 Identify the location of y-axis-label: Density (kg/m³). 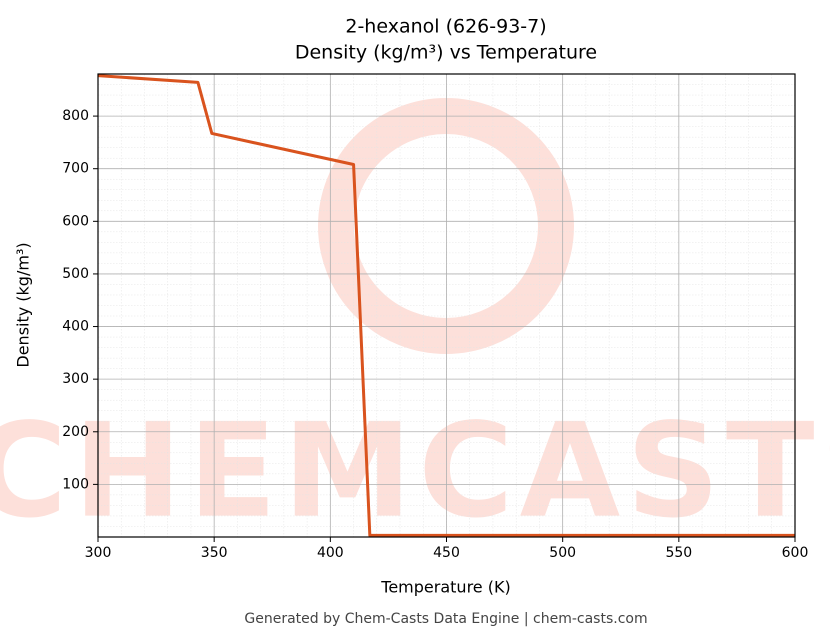
(23, 304).